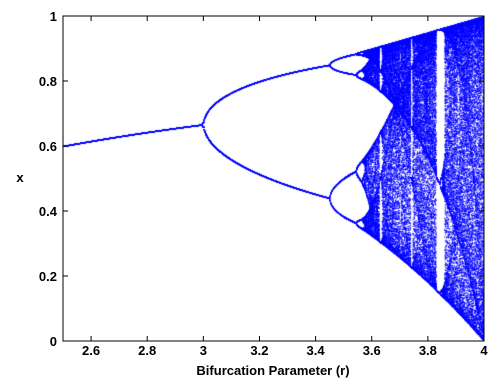 This screenshot has height=379, width=488. I want to click on y-tick-label: 0.4, so click(48, 211).